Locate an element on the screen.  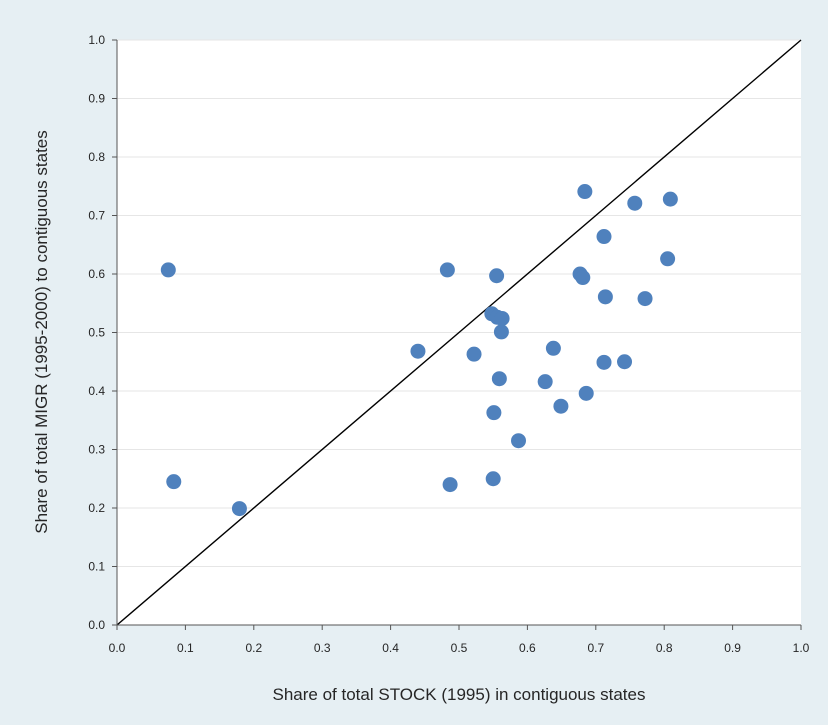
x-tick-label: 0.8 is located at coordinates (664, 648).